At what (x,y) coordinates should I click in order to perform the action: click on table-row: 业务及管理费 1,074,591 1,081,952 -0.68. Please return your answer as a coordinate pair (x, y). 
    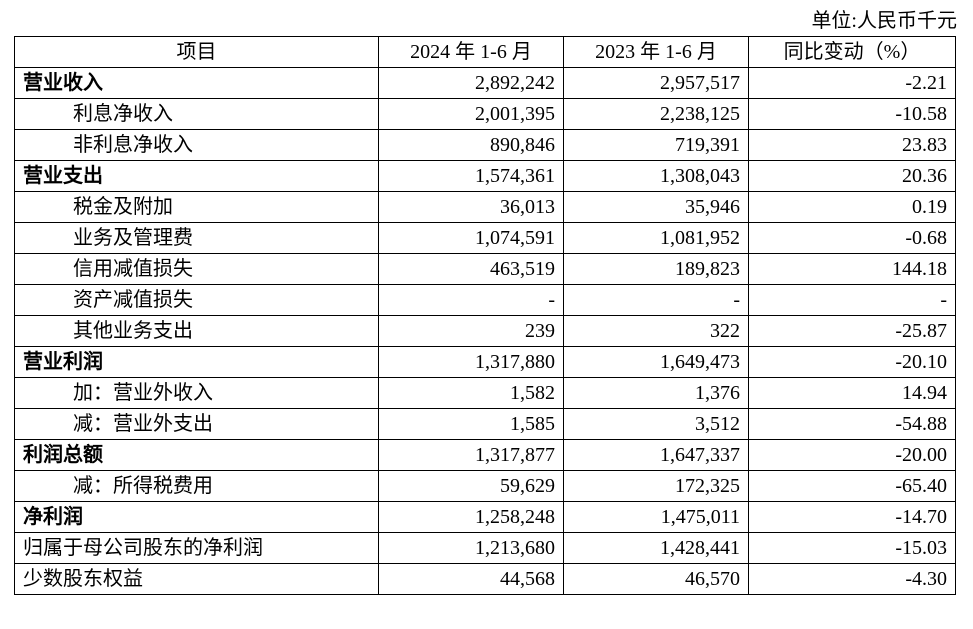
    Looking at the image, I should click on (485, 238).